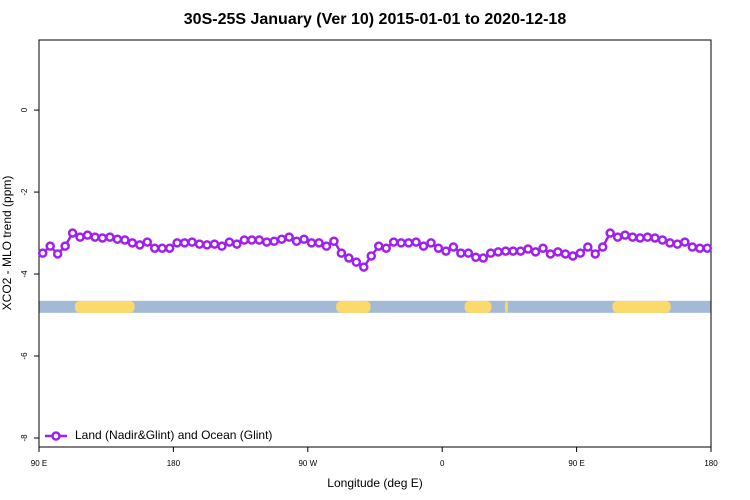  What do you see at coordinates (24, 274) in the screenshot?
I see `y-tick-label: -4` at bounding box center [24, 274].